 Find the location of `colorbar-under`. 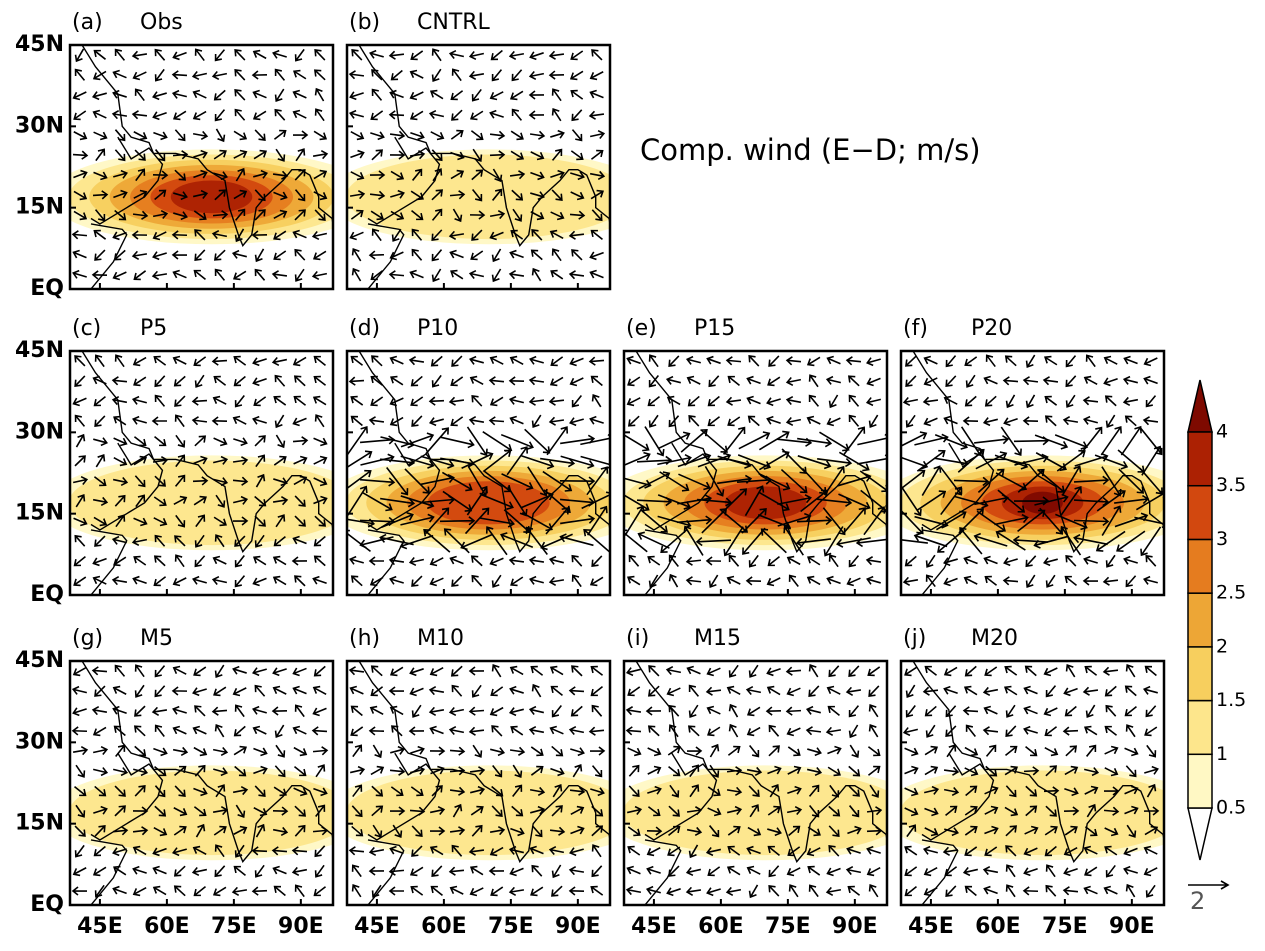

colorbar-under is located at coordinates (1200, 834).